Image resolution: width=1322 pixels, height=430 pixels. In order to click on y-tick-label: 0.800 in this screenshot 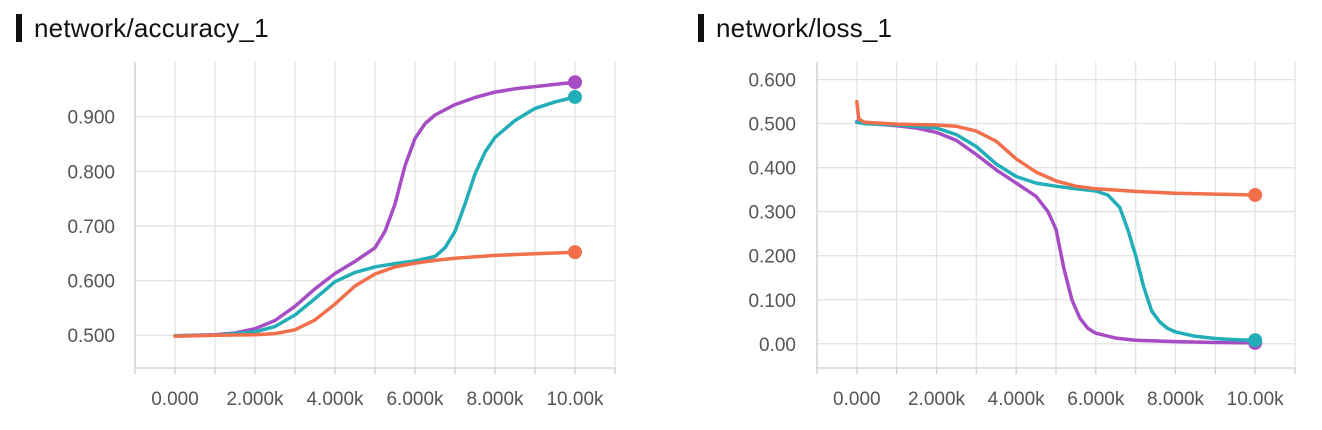, I will do `click(91, 172)`.